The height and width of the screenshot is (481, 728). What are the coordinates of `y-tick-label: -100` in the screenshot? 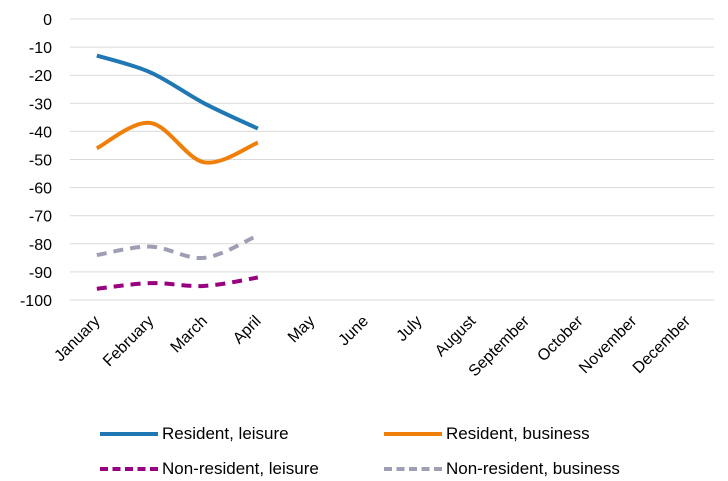 It's located at (36, 301).